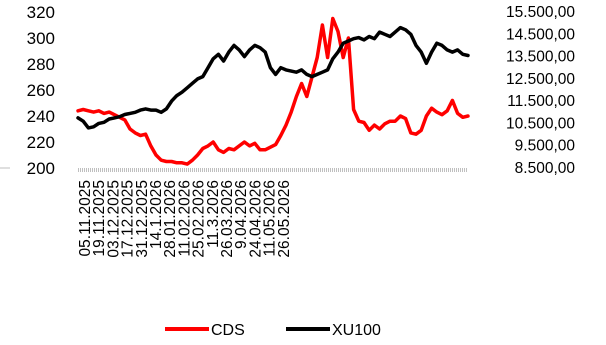 This screenshot has width=606, height=345. Describe the element at coordinates (356, 330) in the screenshot. I see `legend-label-xu100: XU100` at that location.